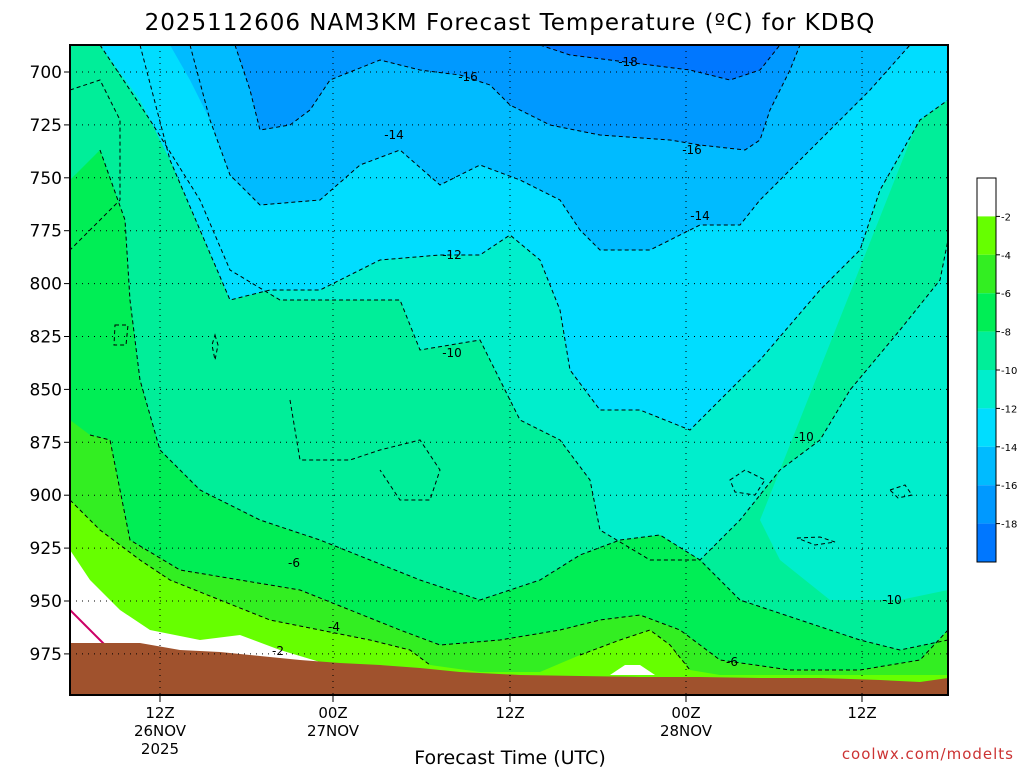  Describe the element at coordinates (1009, 486) in the screenshot. I see `colorbar-label: -16` at that location.